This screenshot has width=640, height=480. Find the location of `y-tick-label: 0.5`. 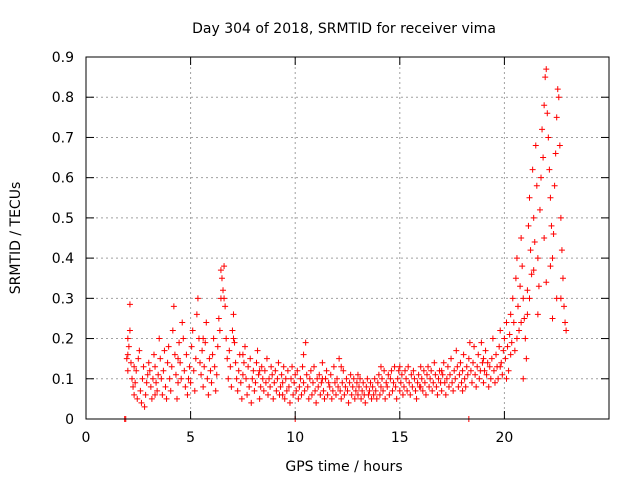

y-tick-label: 0.5 is located at coordinates (63, 219).